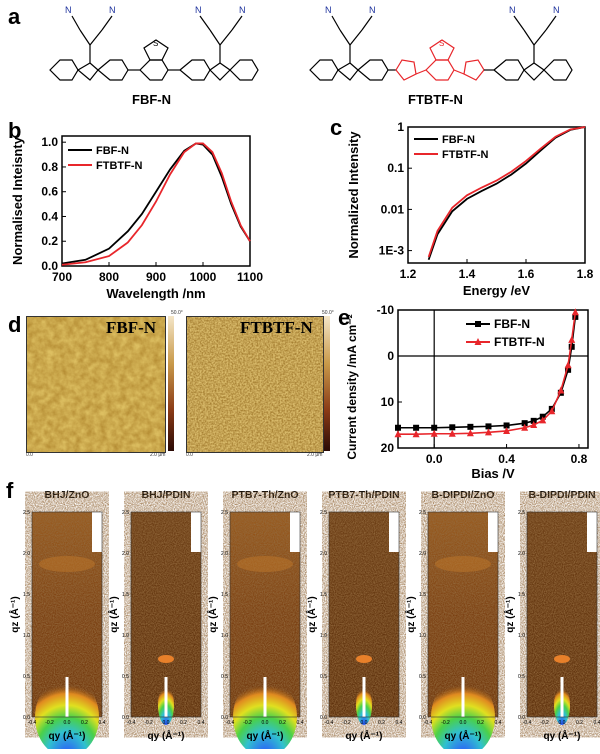 The width and height of the screenshot is (600, 754). I want to click on legend-label-e: FTBTF-N, so click(519, 342).